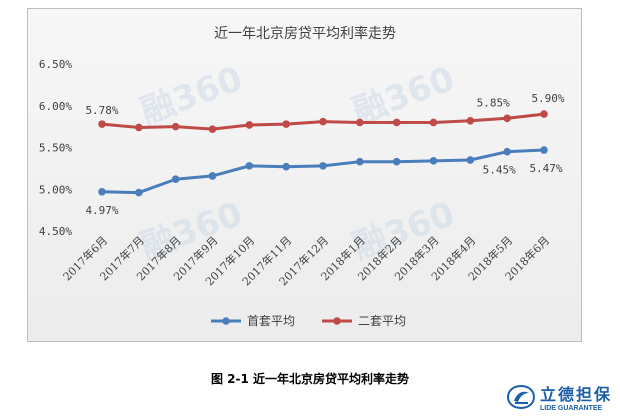  I want to click on data-label: 5.78%, so click(101, 110).